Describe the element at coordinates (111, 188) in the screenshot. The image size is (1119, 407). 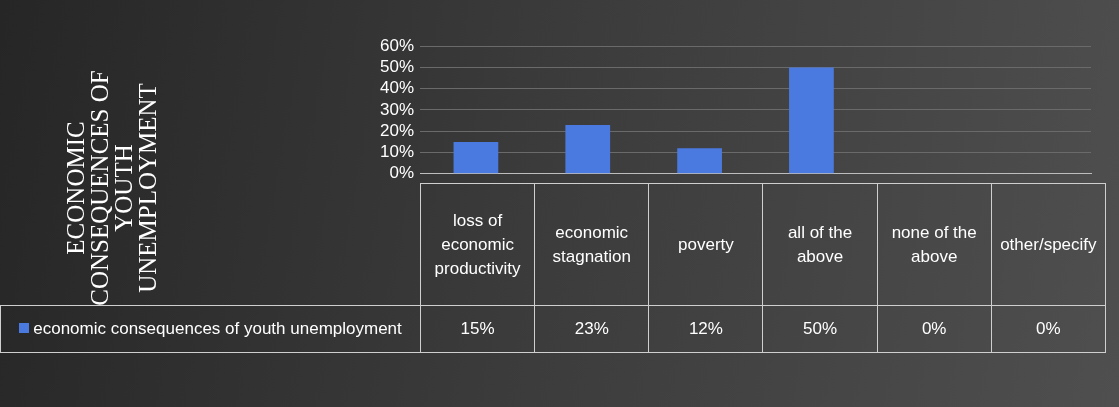
I see `text: ECONOMIC CONSEQUENCES OF YOUTH UNEMPLOYMENT` at that location.